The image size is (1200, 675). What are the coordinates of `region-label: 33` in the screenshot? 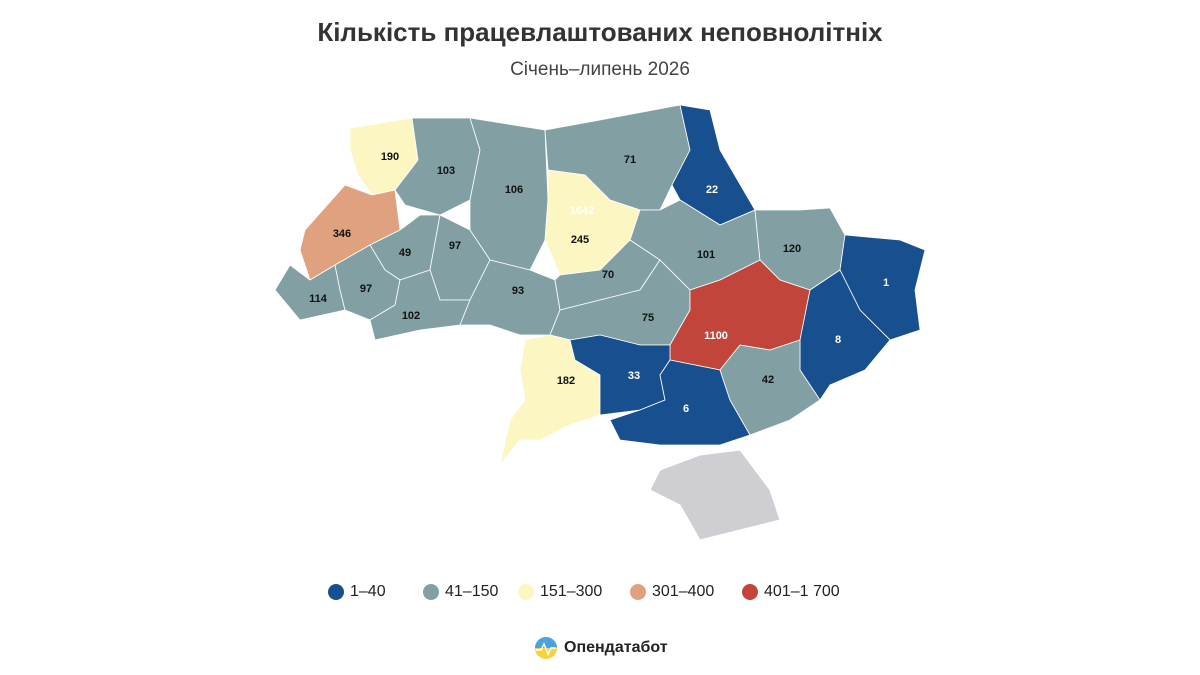 It's located at (634, 376).